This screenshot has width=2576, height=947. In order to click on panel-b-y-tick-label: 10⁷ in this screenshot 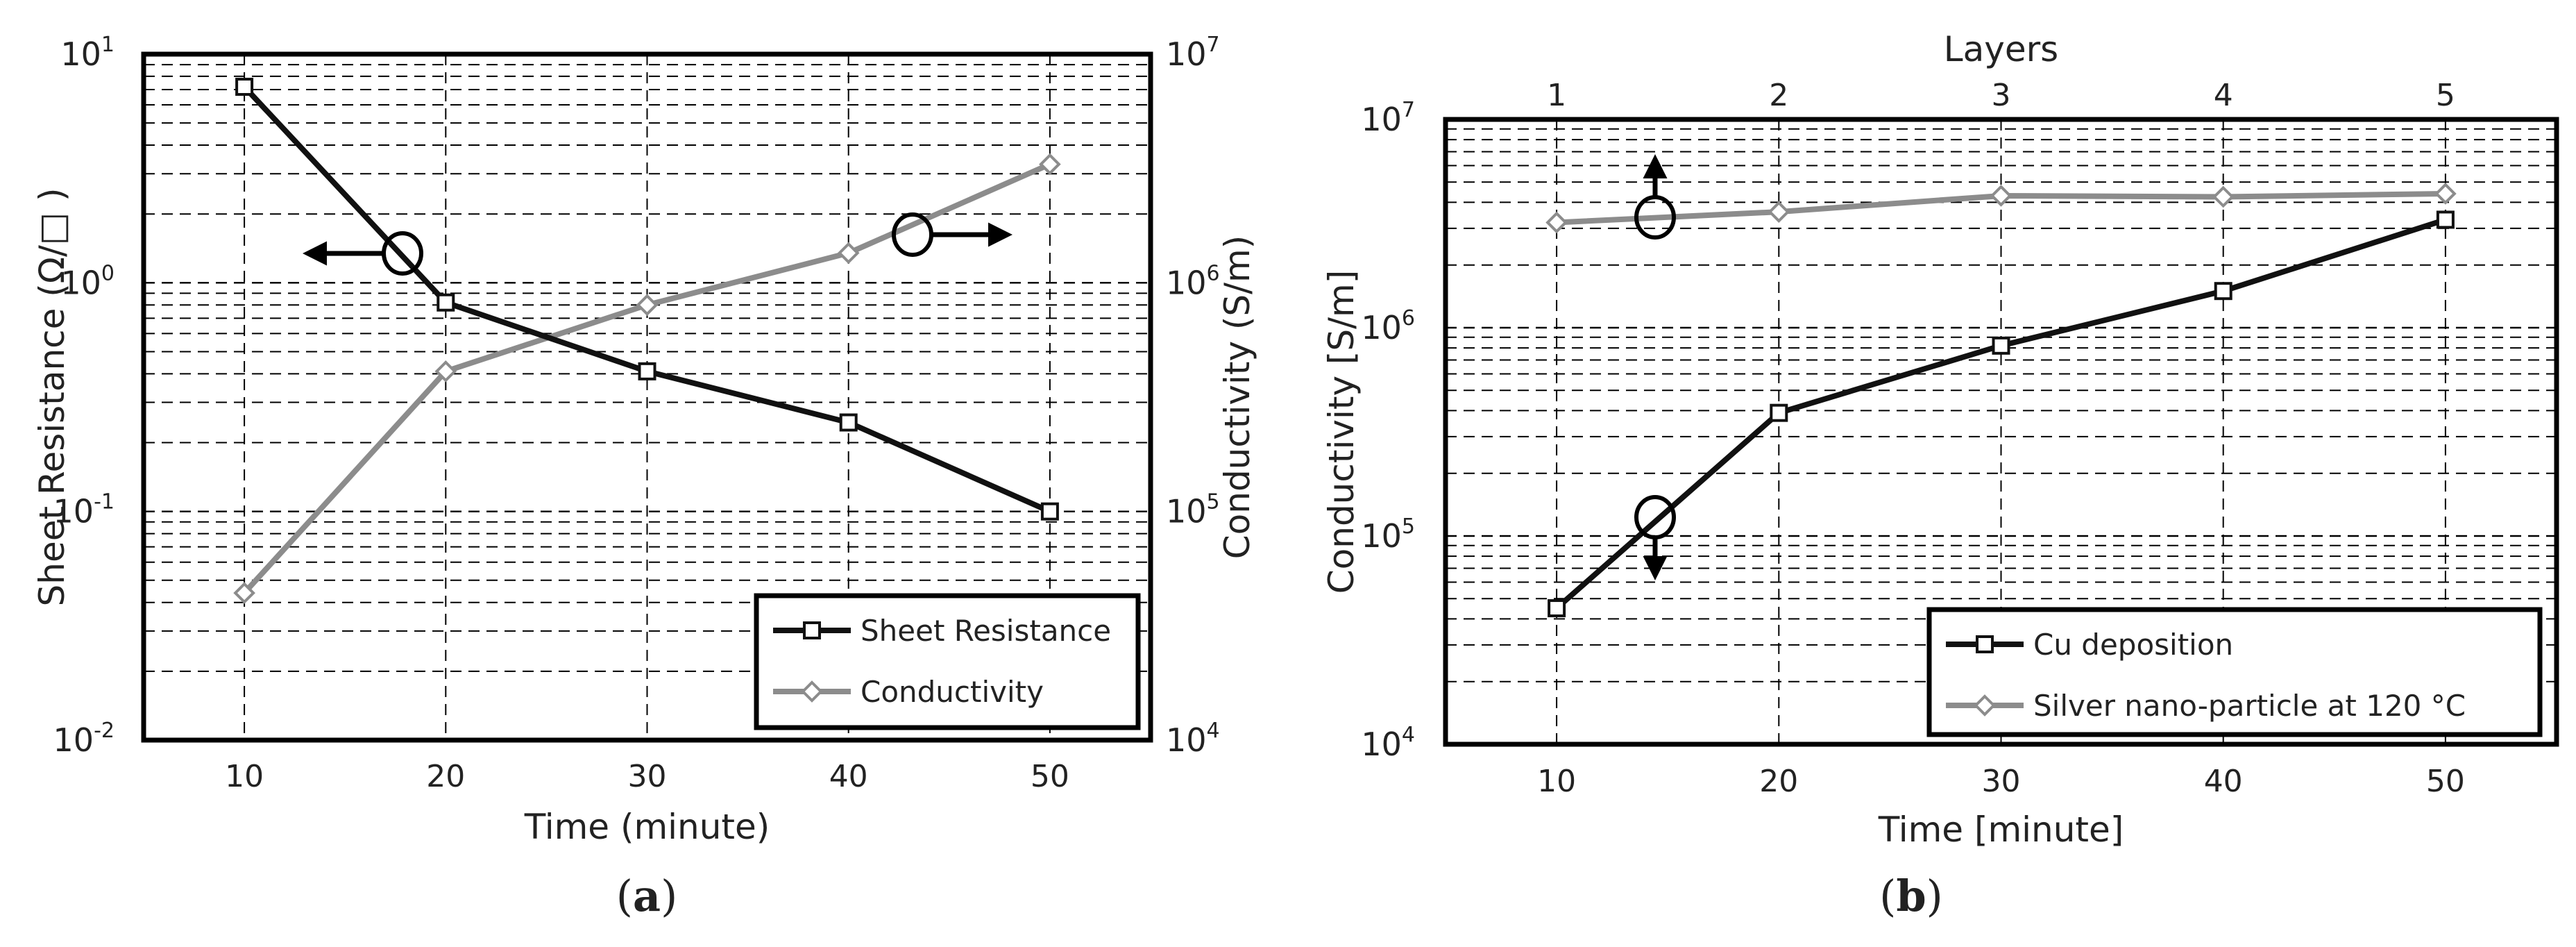, I will do `click(1388, 118)`.